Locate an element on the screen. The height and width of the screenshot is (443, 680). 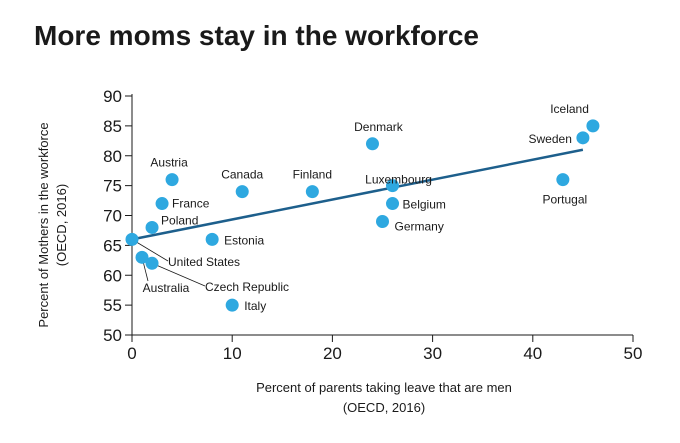
point-label-iceland: Iceland is located at coordinates (569, 109).